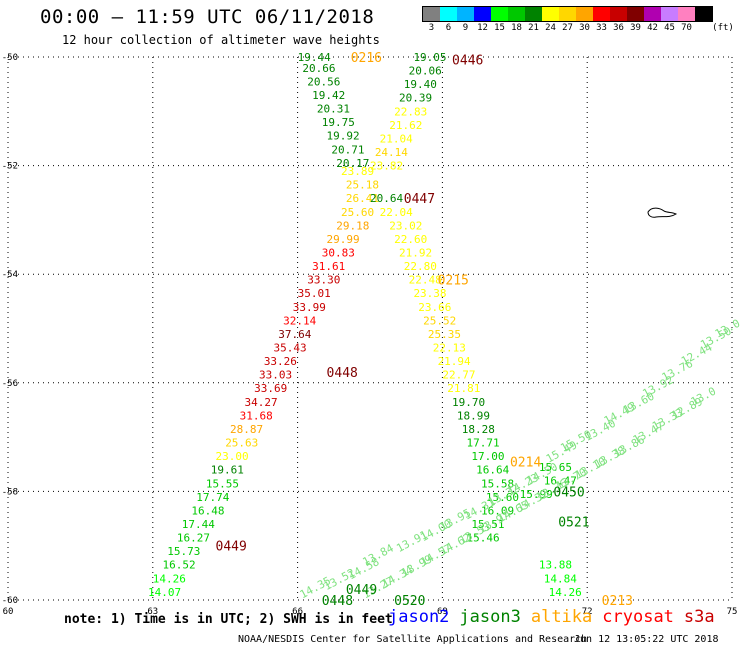  I want to click on wave-height-label: 14.84, so click(560, 578).